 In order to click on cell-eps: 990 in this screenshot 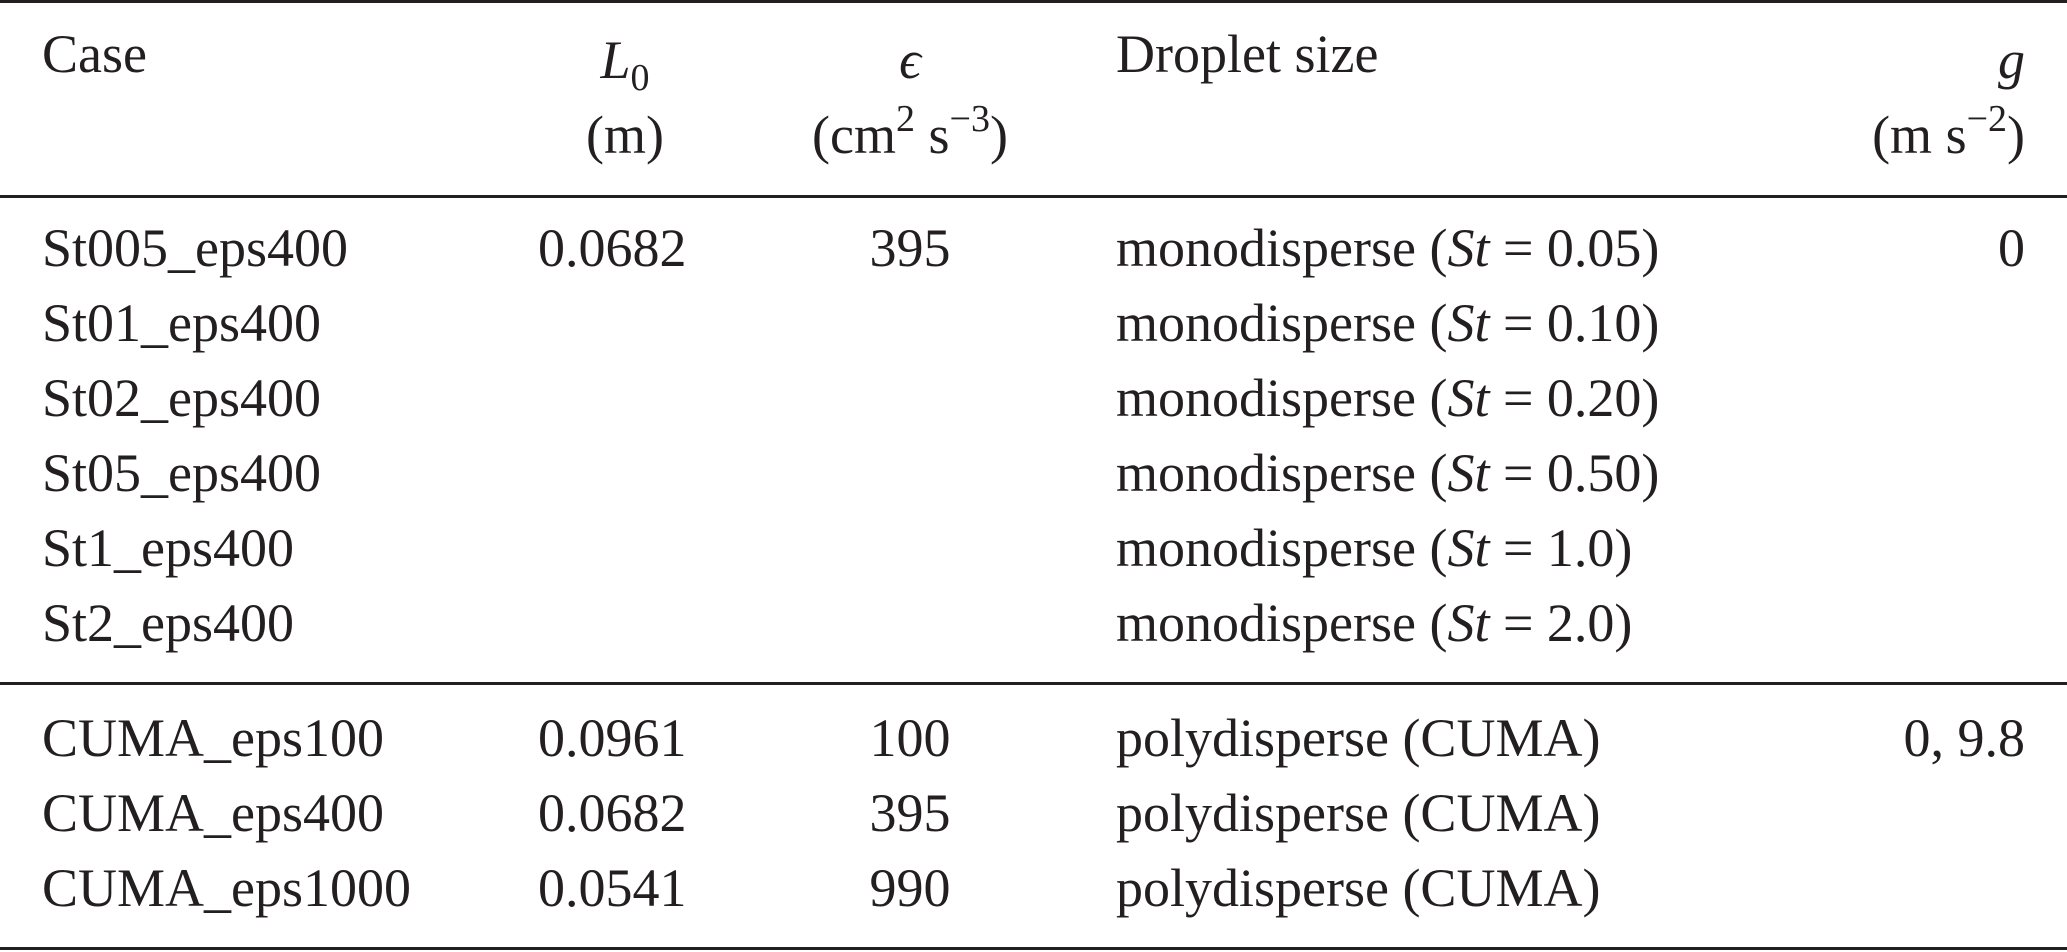, I will do `click(910, 888)`.